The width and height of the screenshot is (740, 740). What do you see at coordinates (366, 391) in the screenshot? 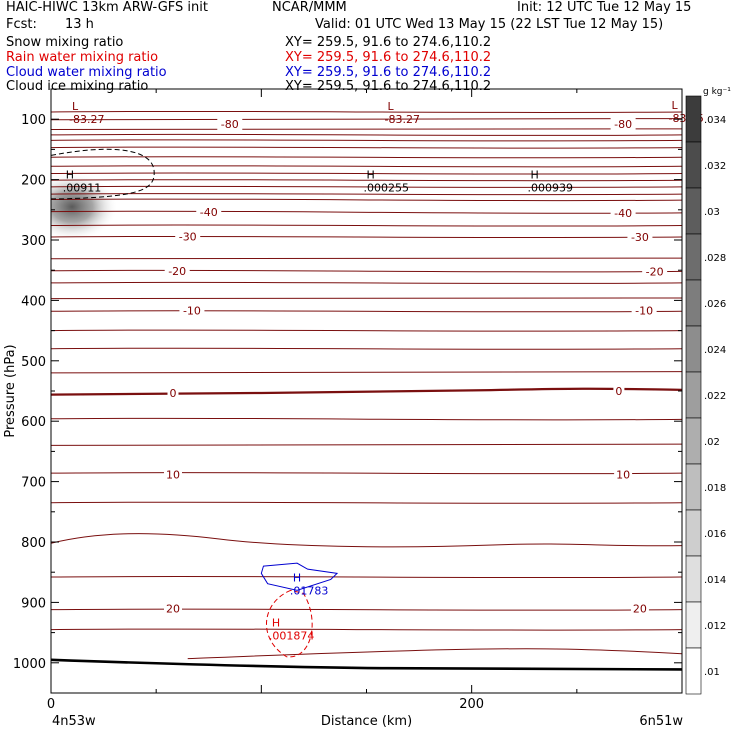
I see `zero-isotherm` at bounding box center [366, 391].